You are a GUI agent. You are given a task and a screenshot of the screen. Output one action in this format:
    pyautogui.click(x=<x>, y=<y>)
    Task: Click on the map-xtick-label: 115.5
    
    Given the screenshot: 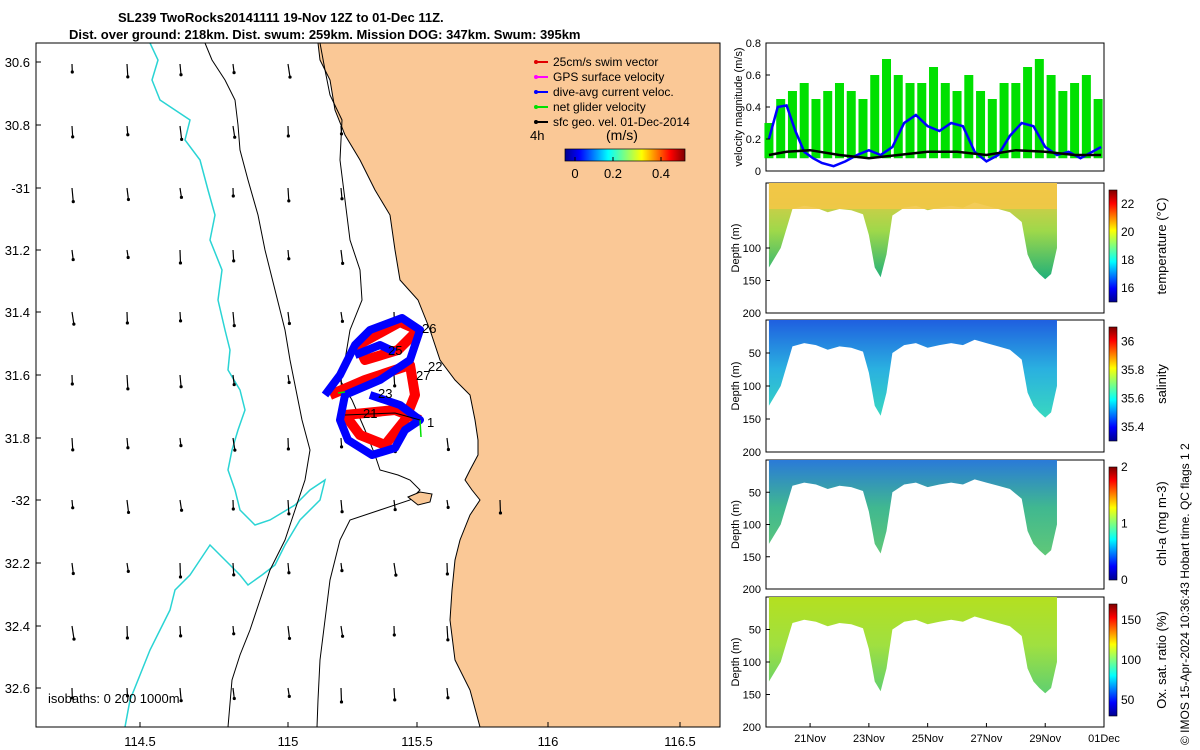 What is the action you would take?
    pyautogui.click(x=417, y=741)
    